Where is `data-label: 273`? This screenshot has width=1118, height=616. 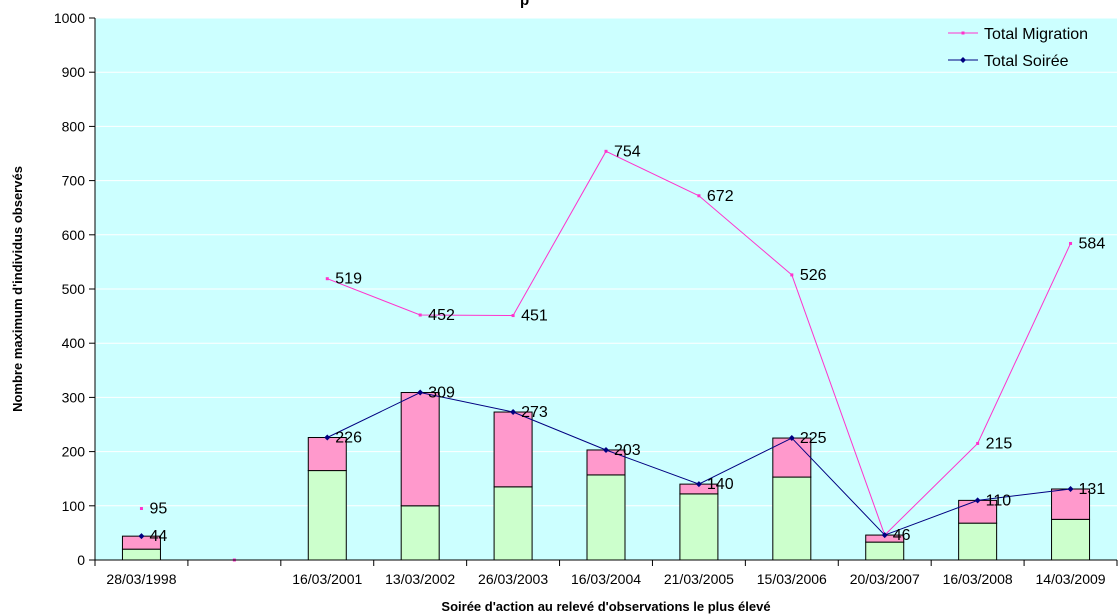 data-label: 273 is located at coordinates (534, 412).